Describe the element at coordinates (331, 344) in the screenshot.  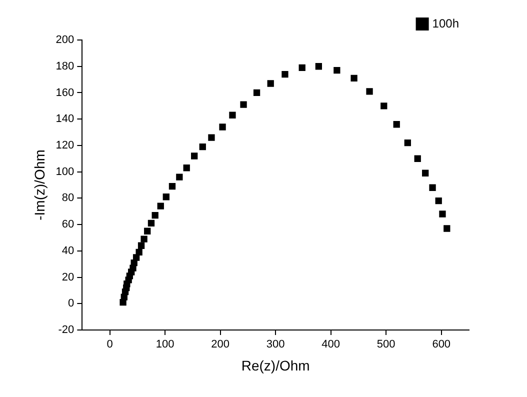
I see `x-tick-label: 400` at that location.